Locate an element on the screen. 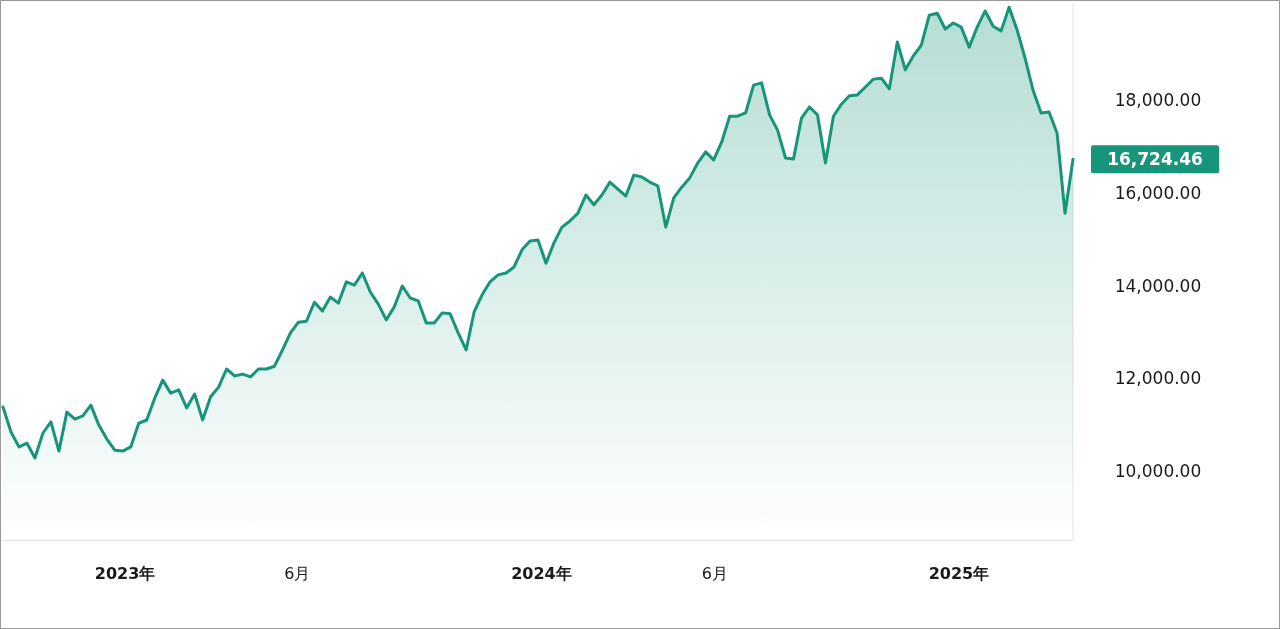  annotation: 16,724.46 is located at coordinates (1155, 159).